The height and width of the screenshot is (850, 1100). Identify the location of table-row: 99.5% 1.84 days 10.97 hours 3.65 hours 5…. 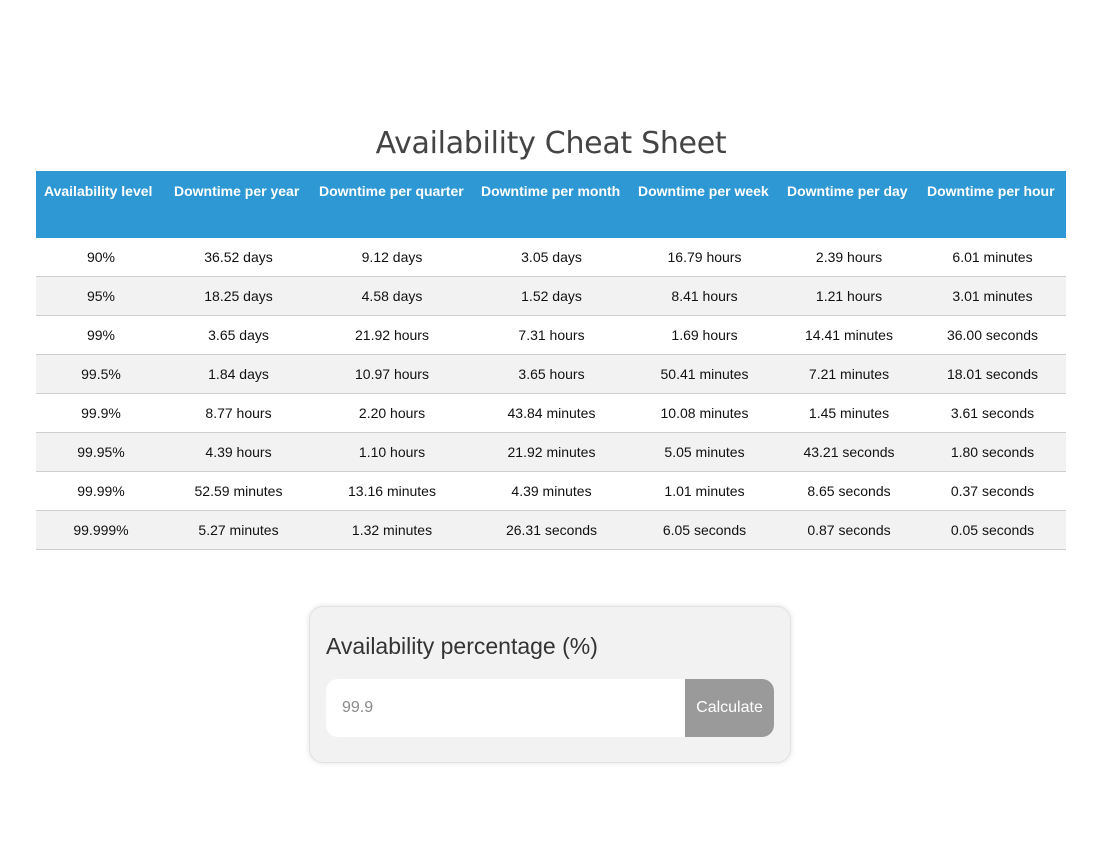
(551, 374).